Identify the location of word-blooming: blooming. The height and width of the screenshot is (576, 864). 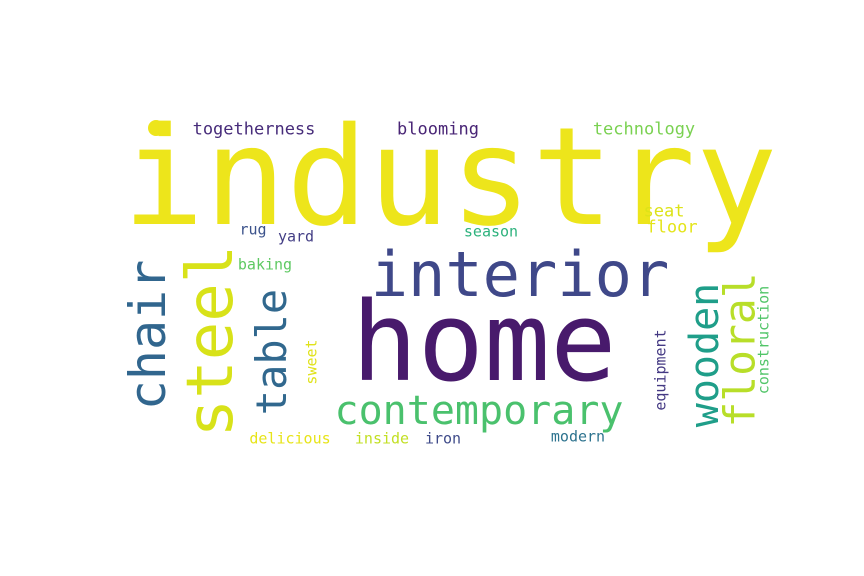
(438, 129).